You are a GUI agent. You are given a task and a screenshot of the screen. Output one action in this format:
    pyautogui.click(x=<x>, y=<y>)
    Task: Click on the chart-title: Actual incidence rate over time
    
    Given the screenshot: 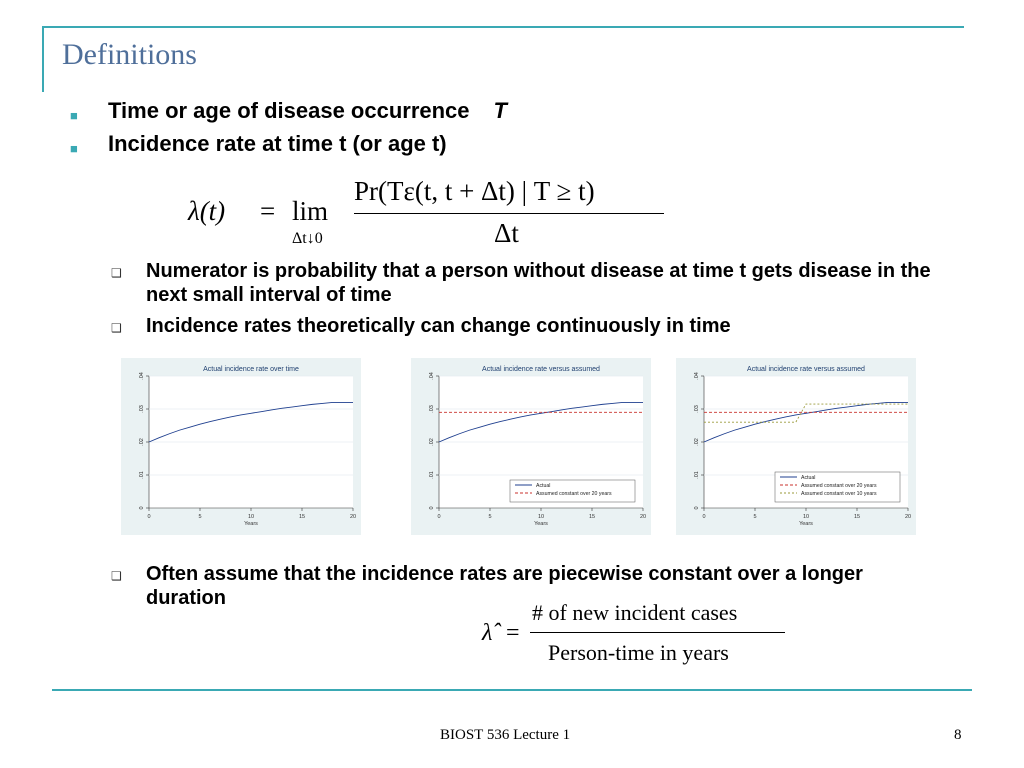 What is the action you would take?
    pyautogui.click(x=251, y=369)
    